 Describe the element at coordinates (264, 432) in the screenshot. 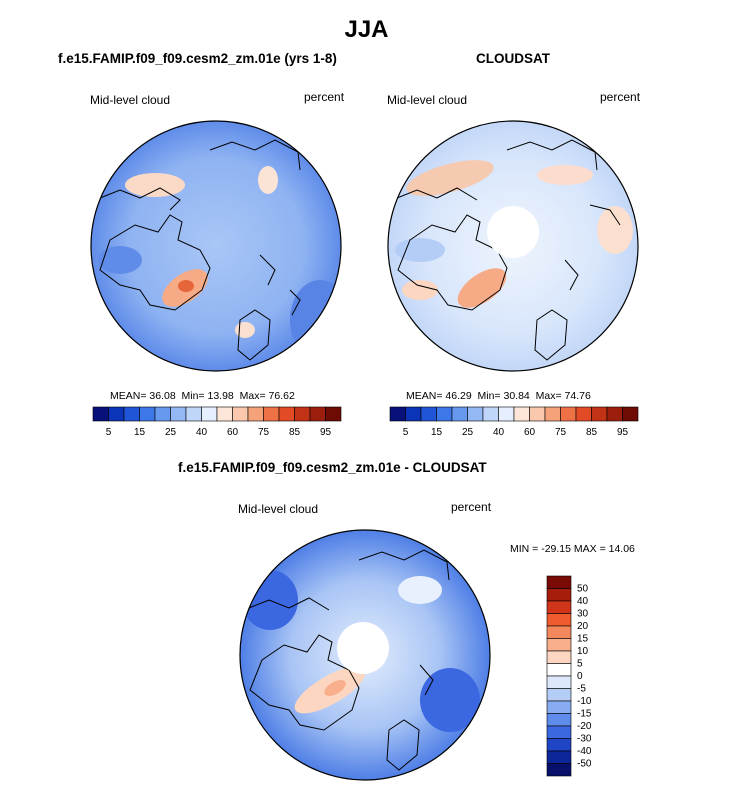

I see `colorbar-tick-label: 75` at that location.